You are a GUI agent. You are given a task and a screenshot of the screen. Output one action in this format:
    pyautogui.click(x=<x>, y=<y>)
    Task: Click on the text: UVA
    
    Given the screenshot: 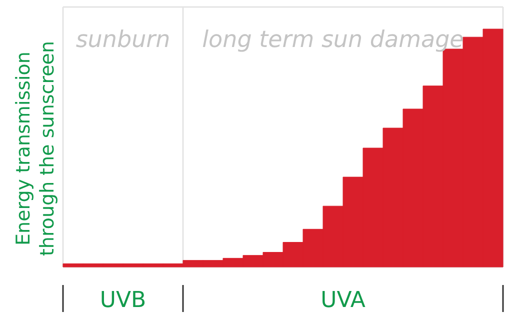 What is the action you would take?
    pyautogui.click(x=343, y=300)
    